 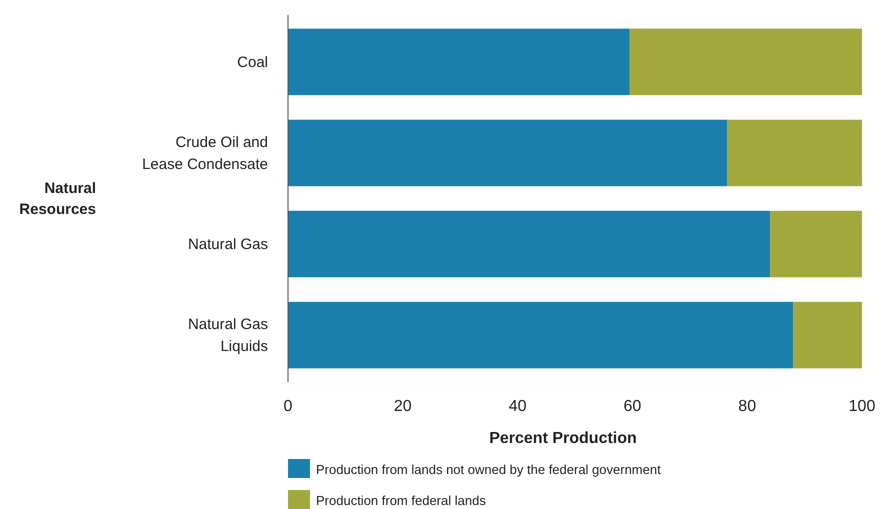 What do you see at coordinates (489, 469) in the screenshot?
I see `legend-label: Production from lands not owned by the federal government` at bounding box center [489, 469].